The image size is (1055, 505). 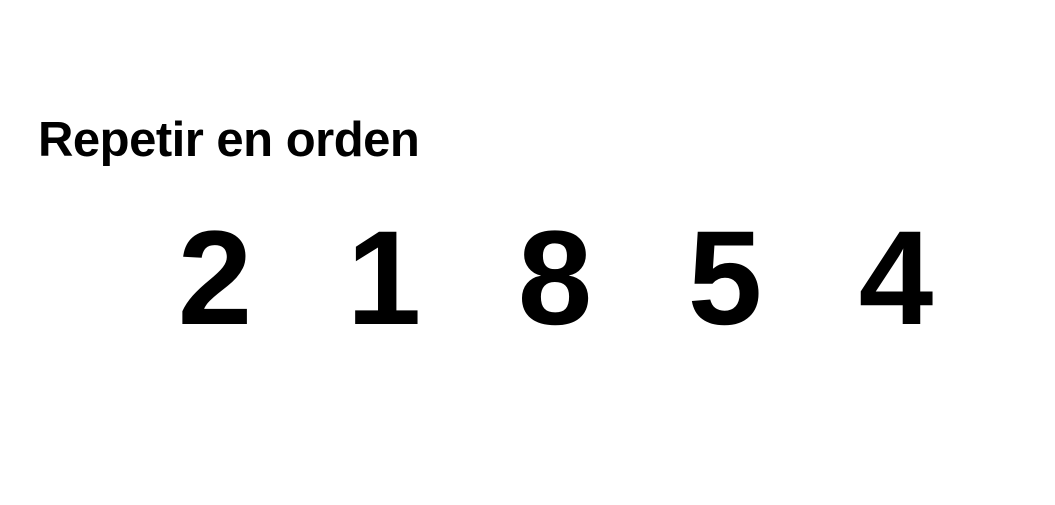 I want to click on sequence-digit-3: 8, so click(x=555, y=278).